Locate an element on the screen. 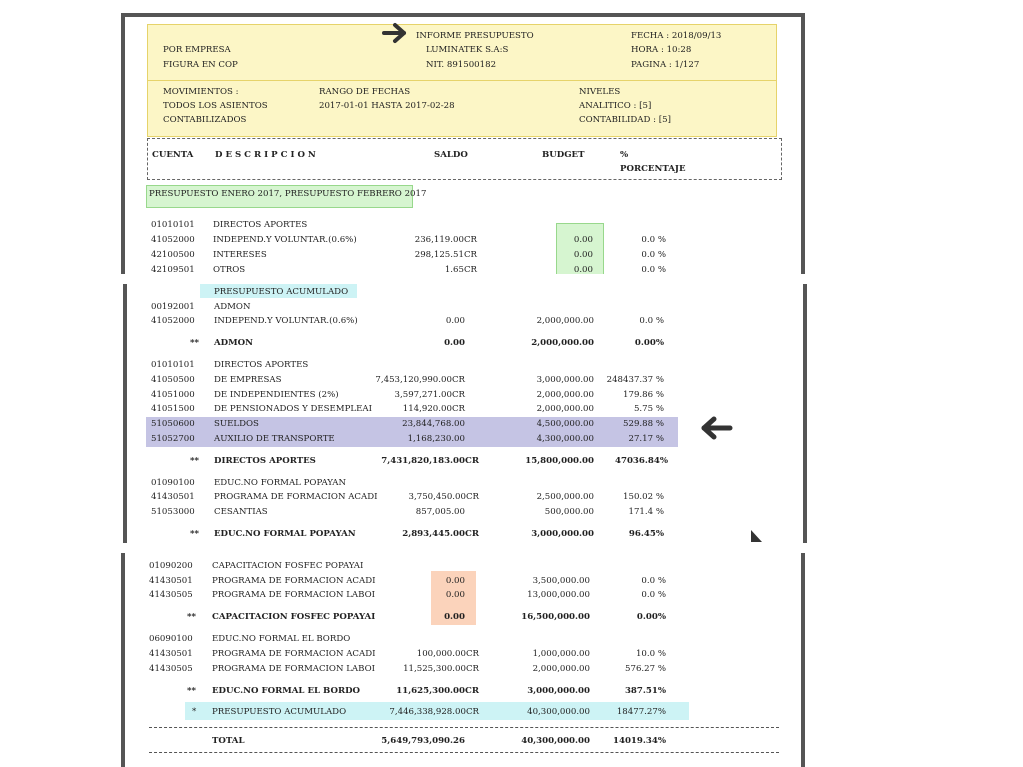 This screenshot has height=767, width=1023. group-cuenta: 01090100 is located at coordinates (173, 483).